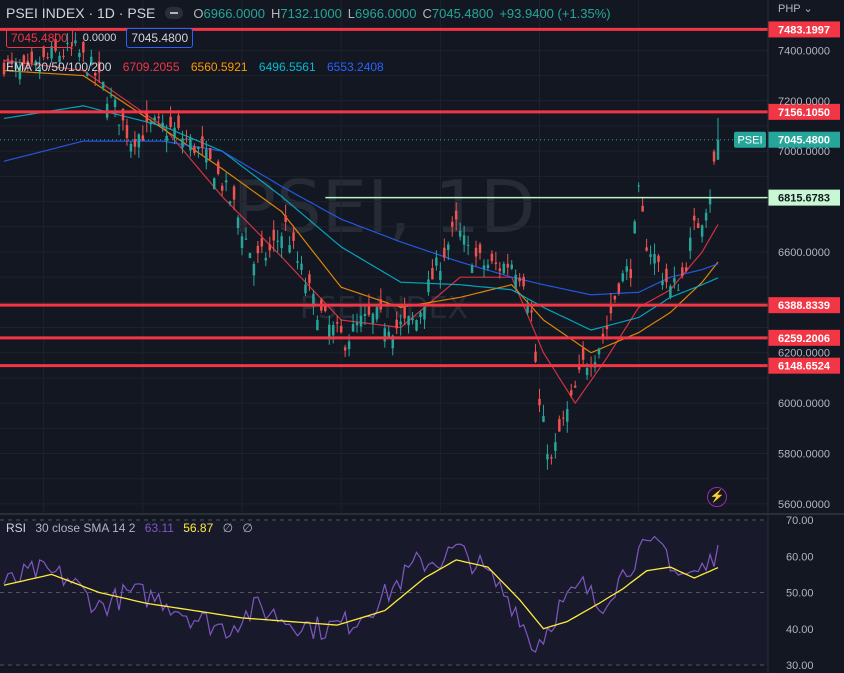 The height and width of the screenshot is (673, 844). What do you see at coordinates (804, 51) in the screenshot?
I see `price-tick: 7400.0000` at bounding box center [804, 51].